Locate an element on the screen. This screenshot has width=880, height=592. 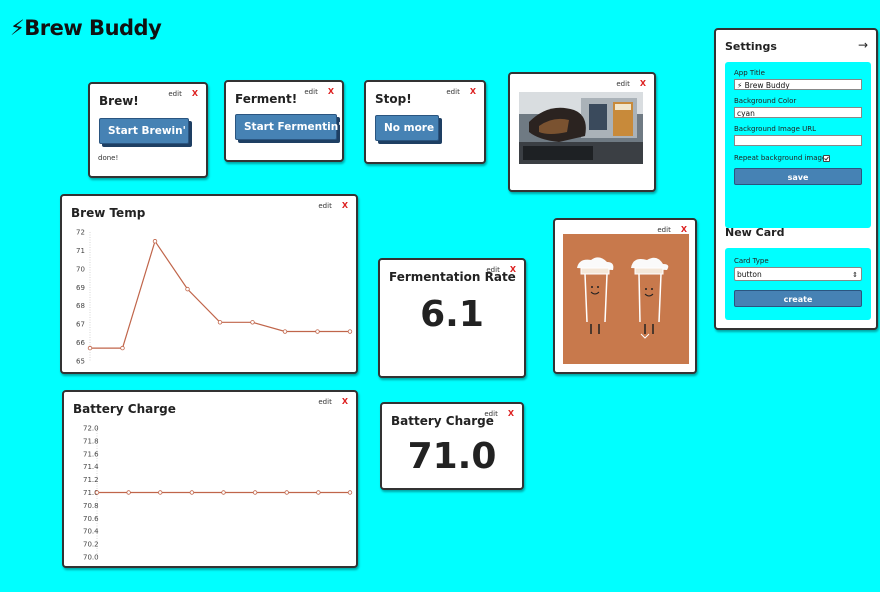
y-tick-label: 70 is located at coordinates (80, 269).